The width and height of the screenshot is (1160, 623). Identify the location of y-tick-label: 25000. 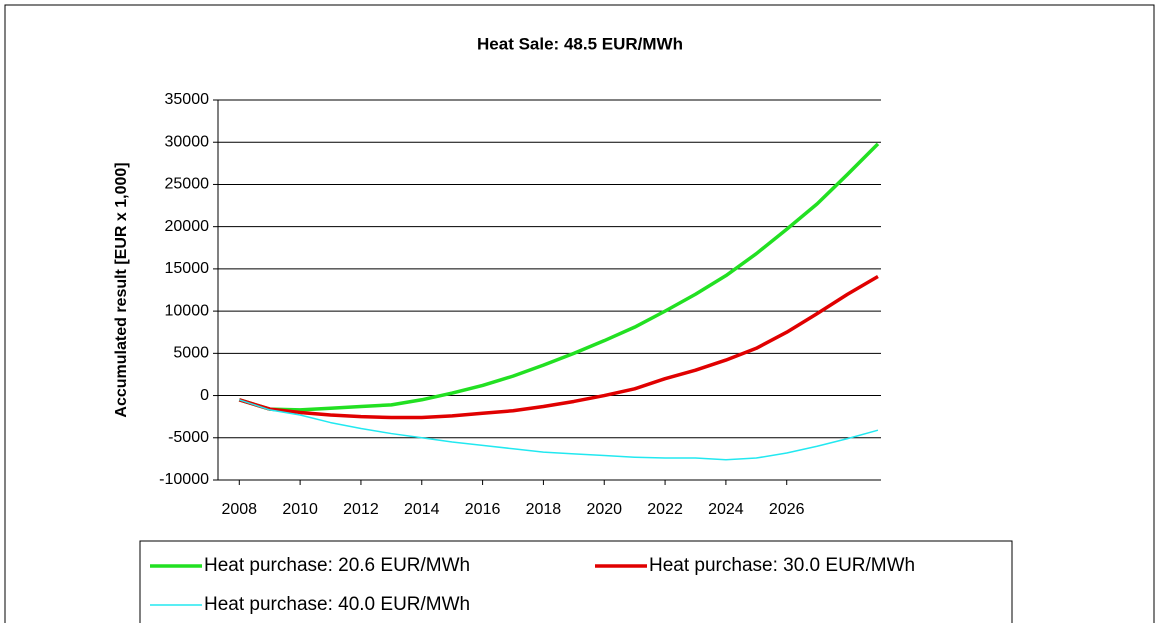
(187, 184).